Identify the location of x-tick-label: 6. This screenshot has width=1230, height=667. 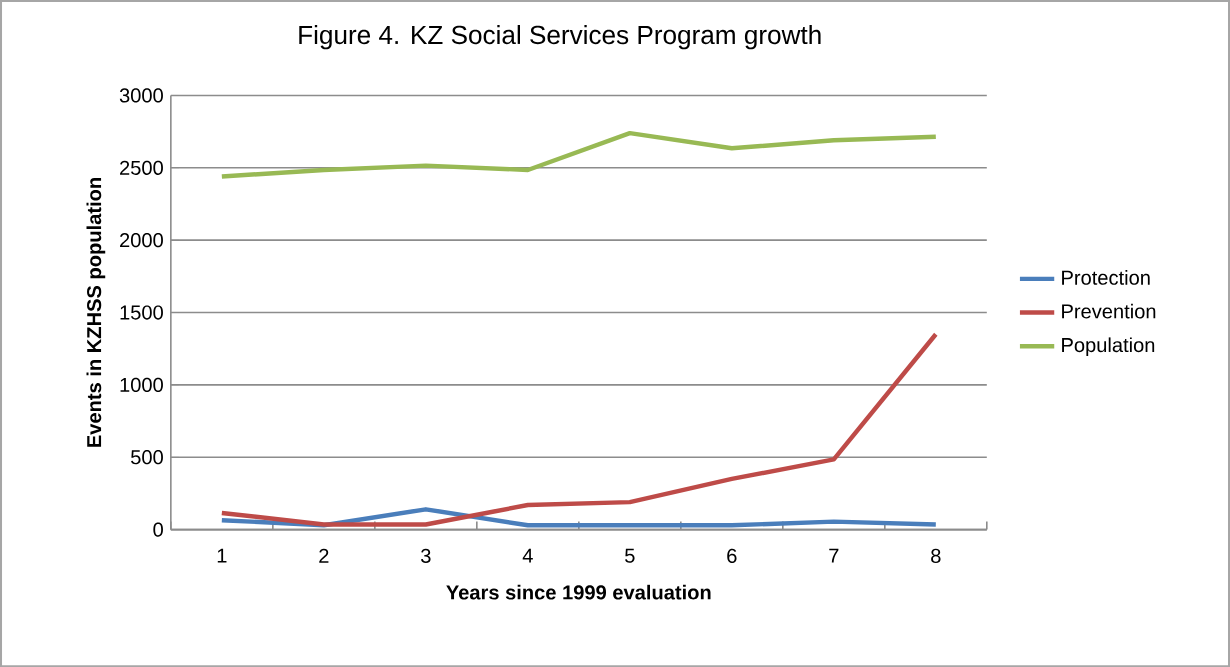
(732, 555).